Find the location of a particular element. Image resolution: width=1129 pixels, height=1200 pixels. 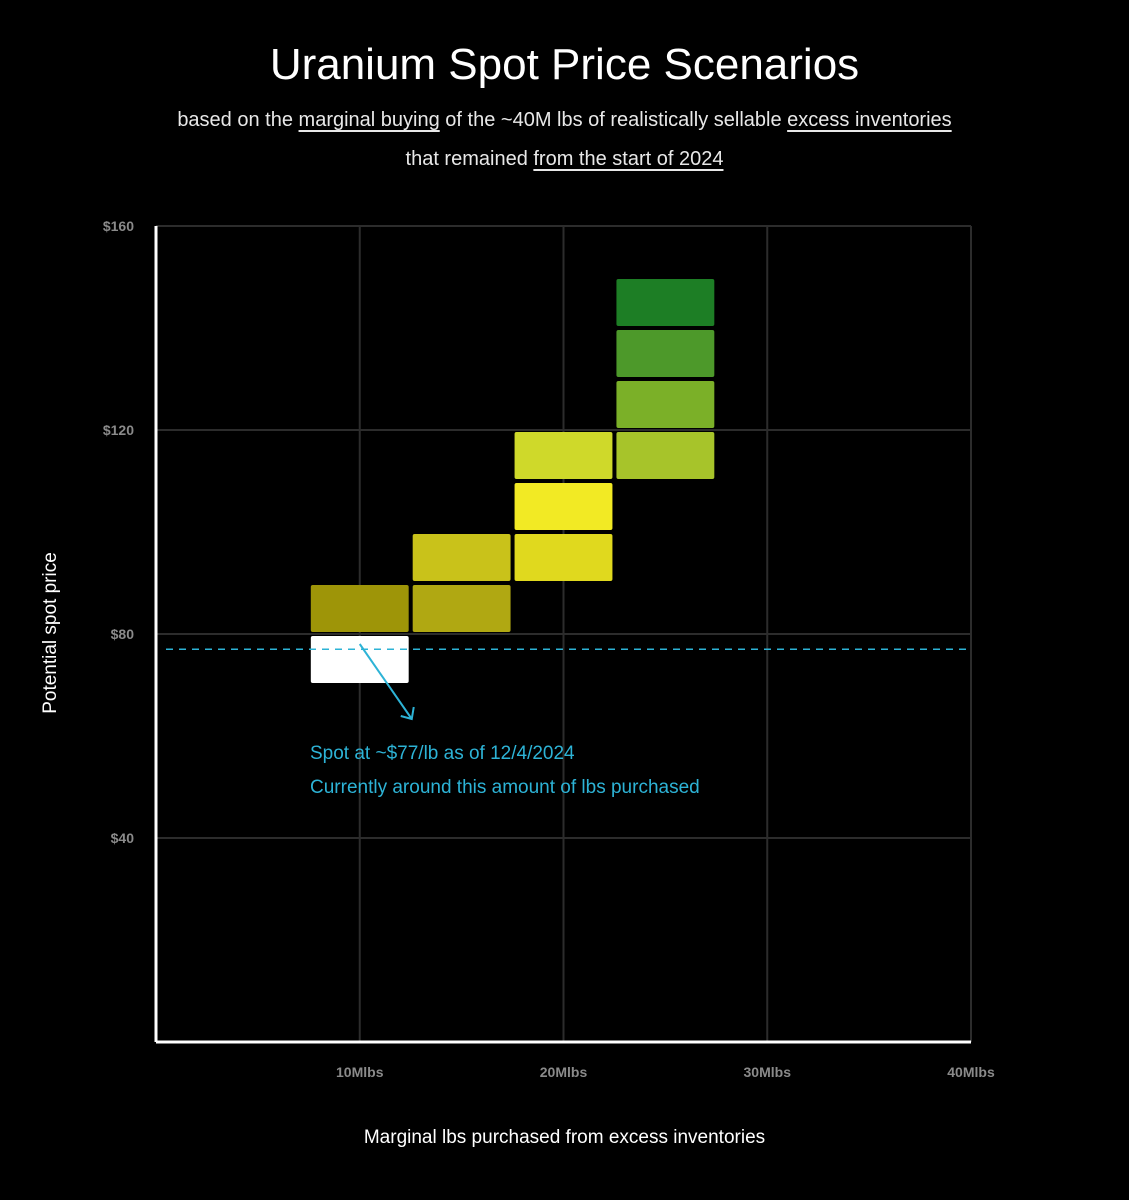

subtitle-line-1-segment: based on the is located at coordinates (238, 120).